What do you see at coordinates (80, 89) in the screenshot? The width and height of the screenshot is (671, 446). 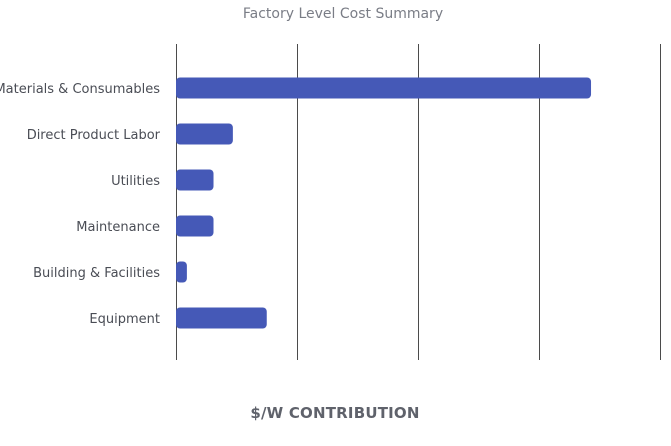 I see `category-label: Materials & Consumables` at bounding box center [80, 89].